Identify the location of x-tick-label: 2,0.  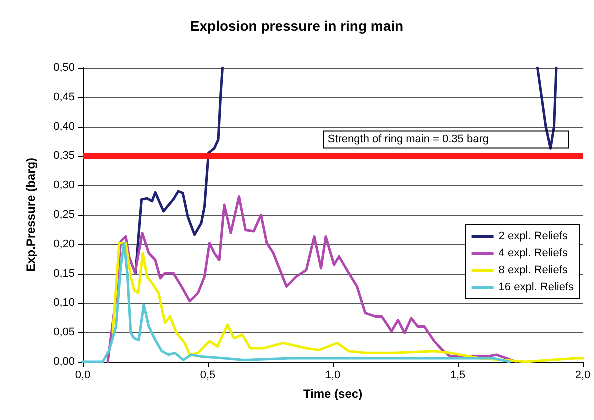
(583, 376).